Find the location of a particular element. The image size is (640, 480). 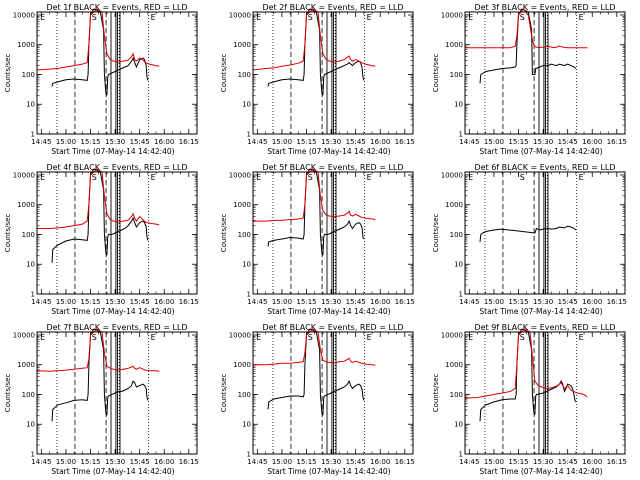

panel-title: Det 7f BLACK = Events, RED = LLD is located at coordinates (116, 327).